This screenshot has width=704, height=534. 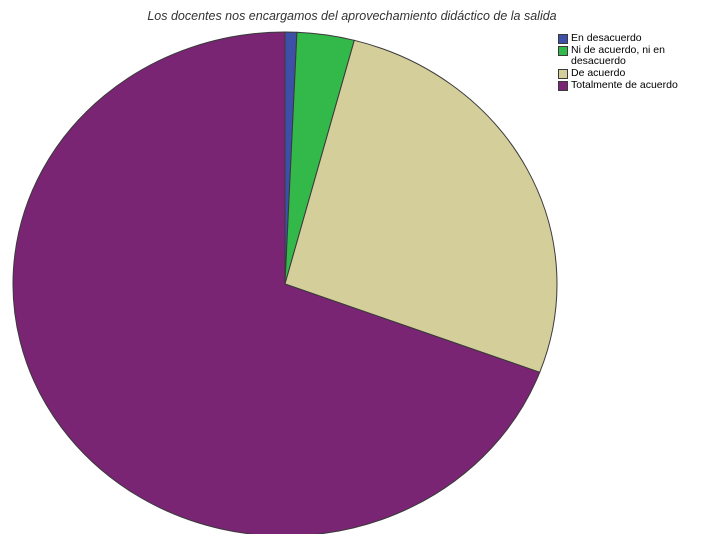 What do you see at coordinates (606, 38) in the screenshot?
I see `legend-label: En desacuerdo` at bounding box center [606, 38].